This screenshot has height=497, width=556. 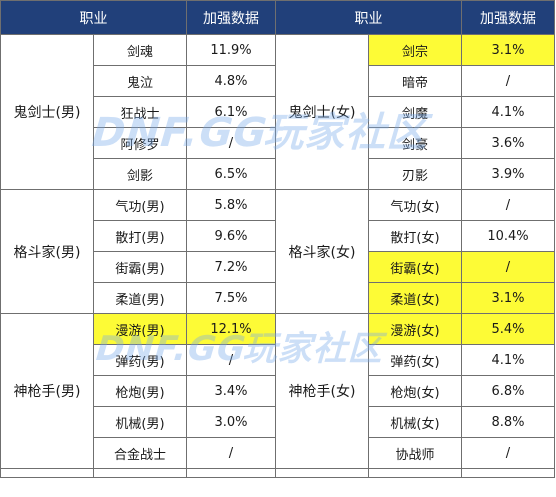 What do you see at coordinates (322, 251) in the screenshot?
I see `class-group-right: 格斗家(女)` at bounding box center [322, 251].